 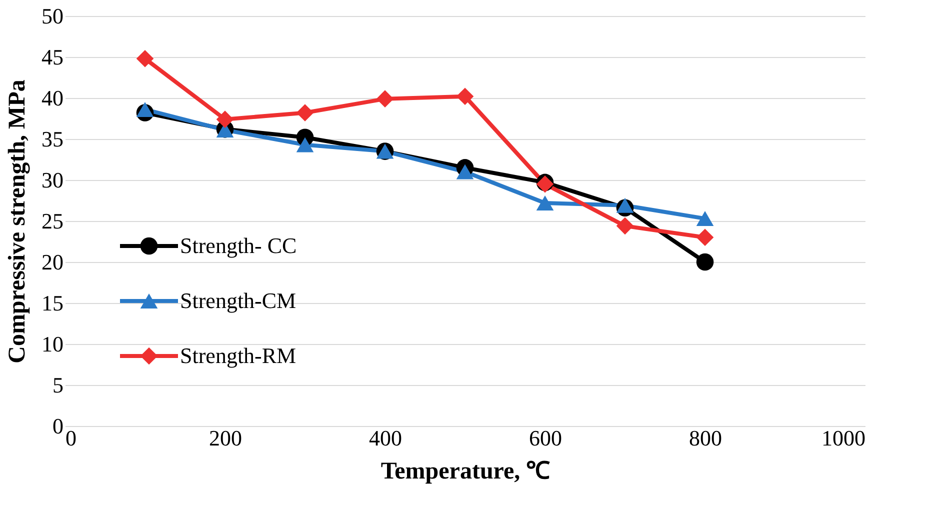 I want to click on y-tick-label: 35, so click(x=53, y=139).